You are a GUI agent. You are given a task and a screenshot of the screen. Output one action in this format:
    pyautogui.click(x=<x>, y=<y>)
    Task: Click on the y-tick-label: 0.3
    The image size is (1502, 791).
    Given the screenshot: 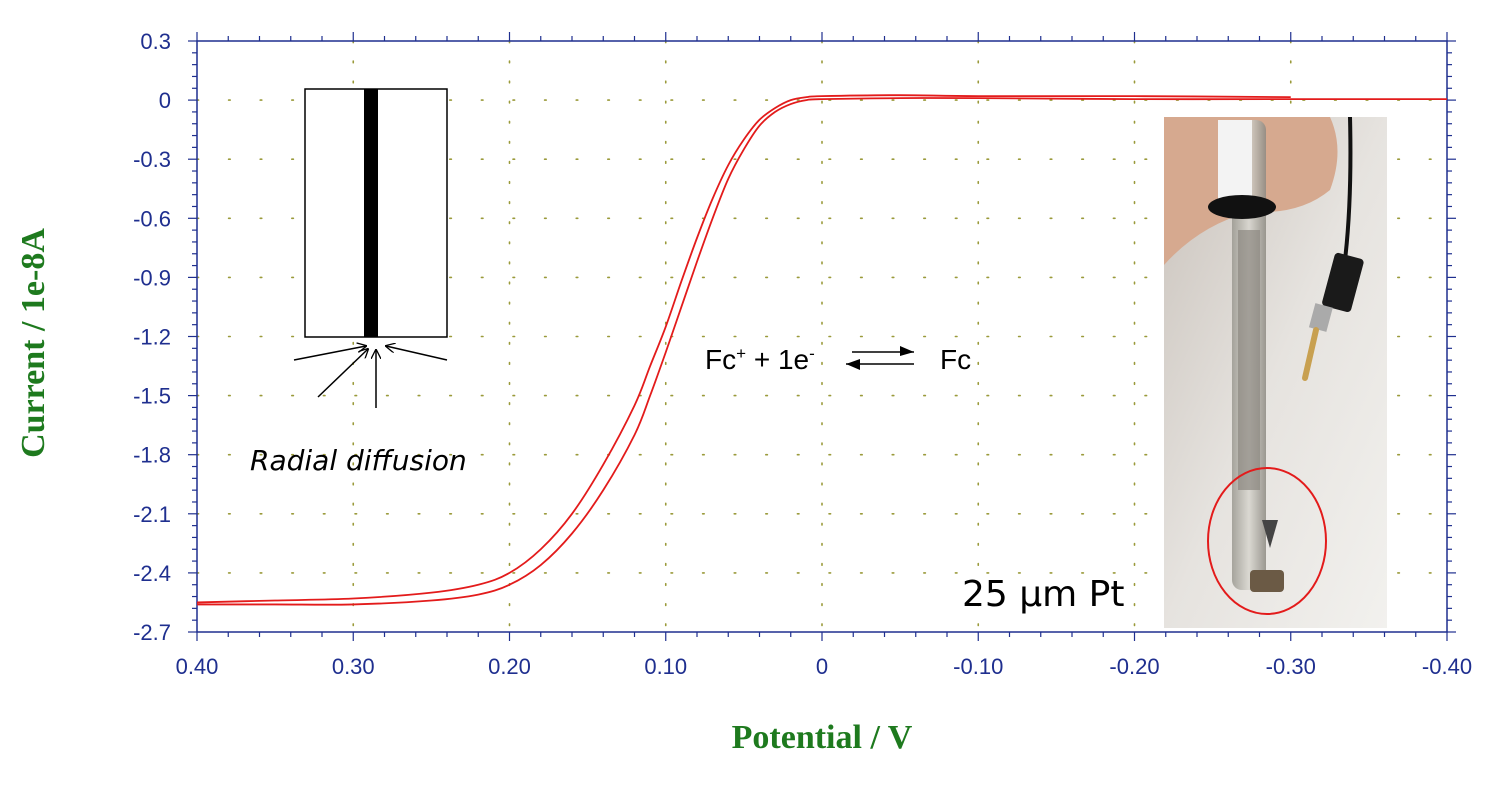 What is the action you would take?
    pyautogui.click(x=155, y=41)
    